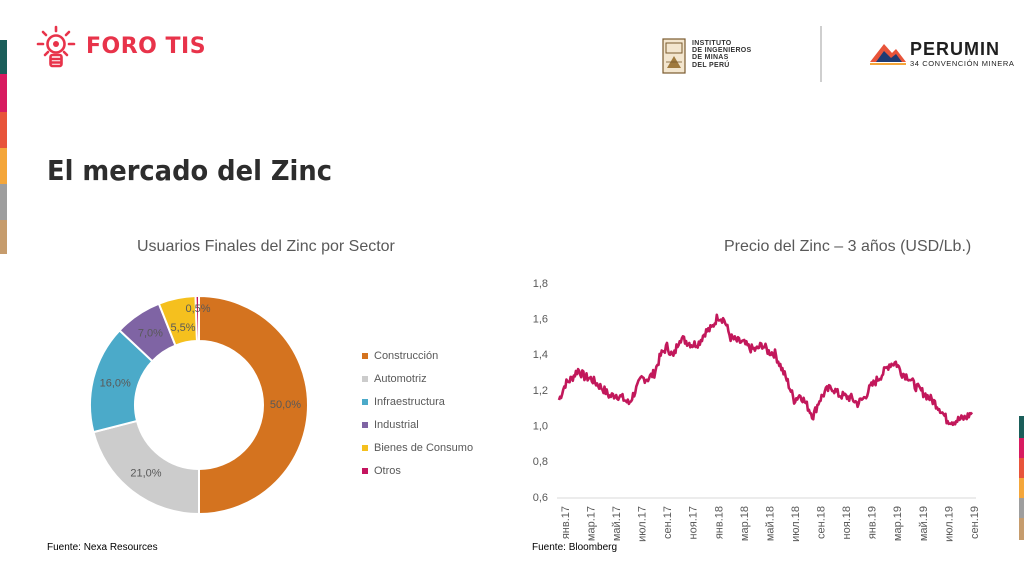  Describe the element at coordinates (712, 43) in the screenshot. I see `institute-line: INSTITUTO` at that location.